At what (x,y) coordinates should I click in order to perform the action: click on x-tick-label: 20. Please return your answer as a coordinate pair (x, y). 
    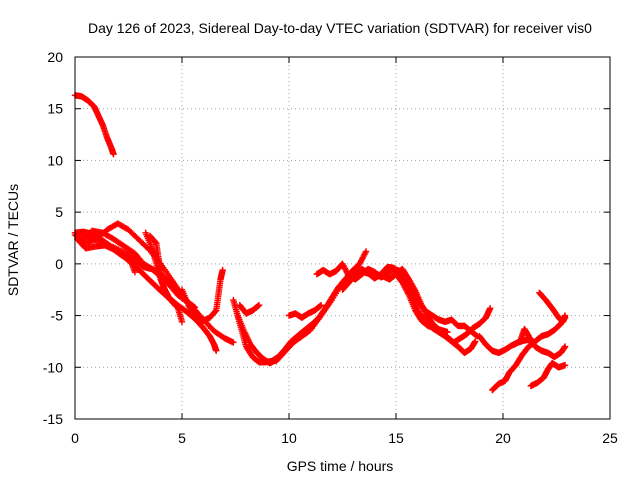
    Looking at the image, I should click on (503, 438).